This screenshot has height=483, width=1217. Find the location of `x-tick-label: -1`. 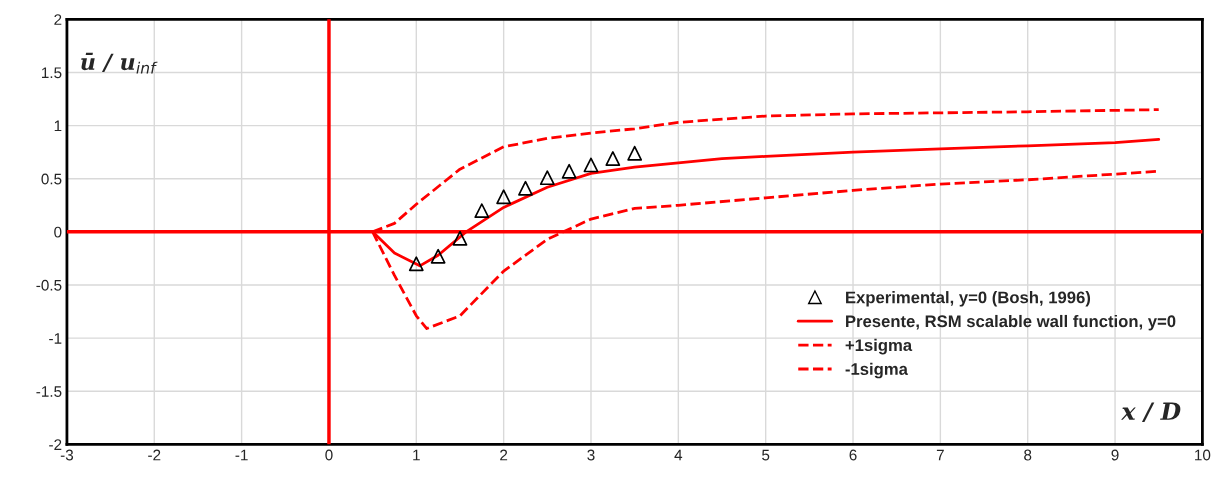

x-tick-label: -1 is located at coordinates (241, 455).